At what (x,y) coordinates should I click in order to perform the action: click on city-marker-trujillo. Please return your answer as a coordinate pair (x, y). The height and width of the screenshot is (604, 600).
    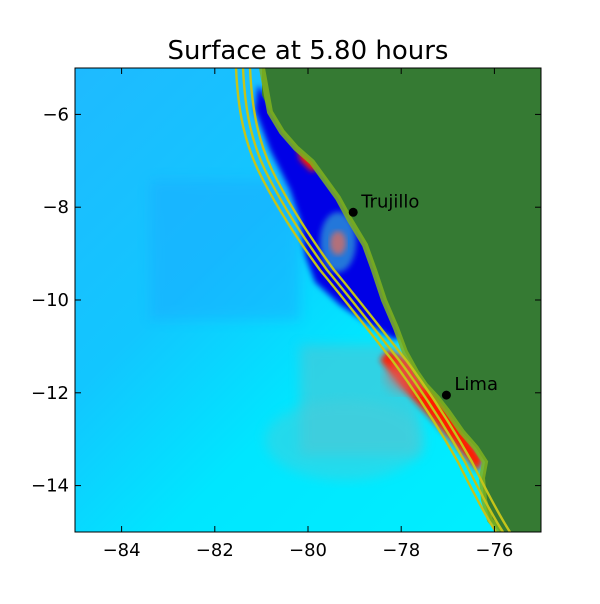
    Looking at the image, I should click on (353, 212).